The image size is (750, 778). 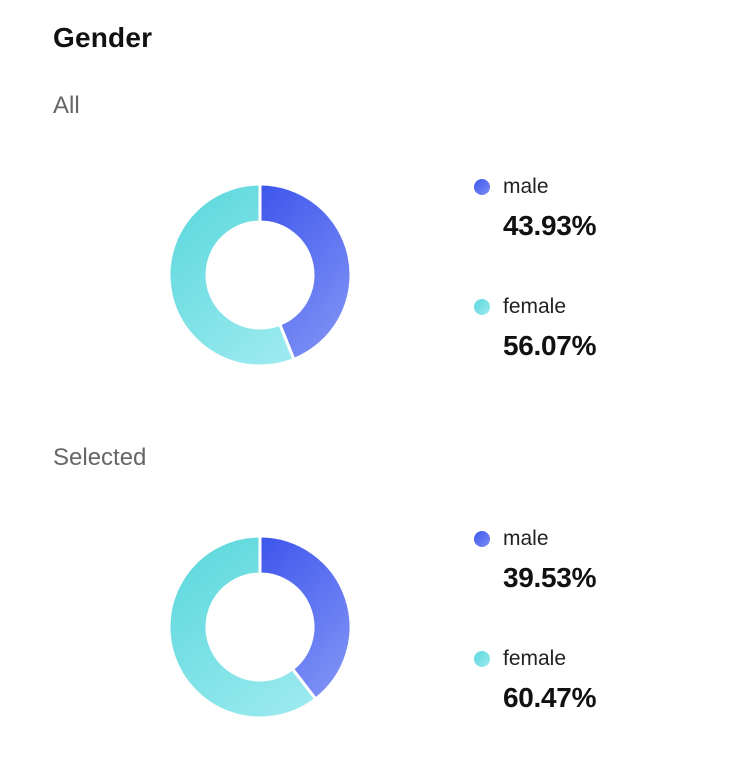 What do you see at coordinates (550, 697) in the screenshot?
I see `legend-value: 60.47%` at bounding box center [550, 697].